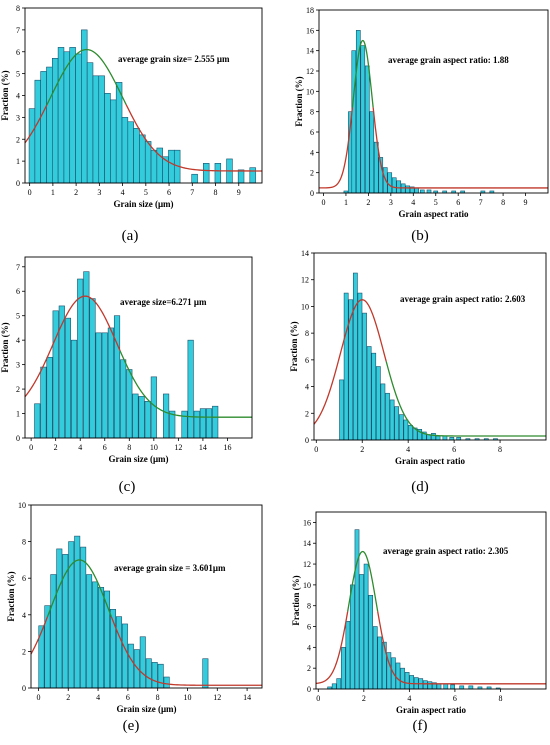  Describe the element at coordinates (178, 447) in the screenshot. I see `x-tick-label: 12` at that location.